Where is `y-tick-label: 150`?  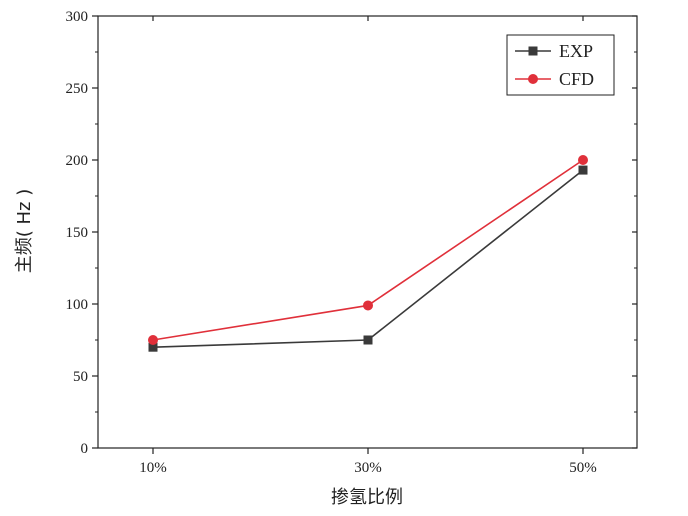
y-tick-label: 150 is located at coordinates (77, 233).